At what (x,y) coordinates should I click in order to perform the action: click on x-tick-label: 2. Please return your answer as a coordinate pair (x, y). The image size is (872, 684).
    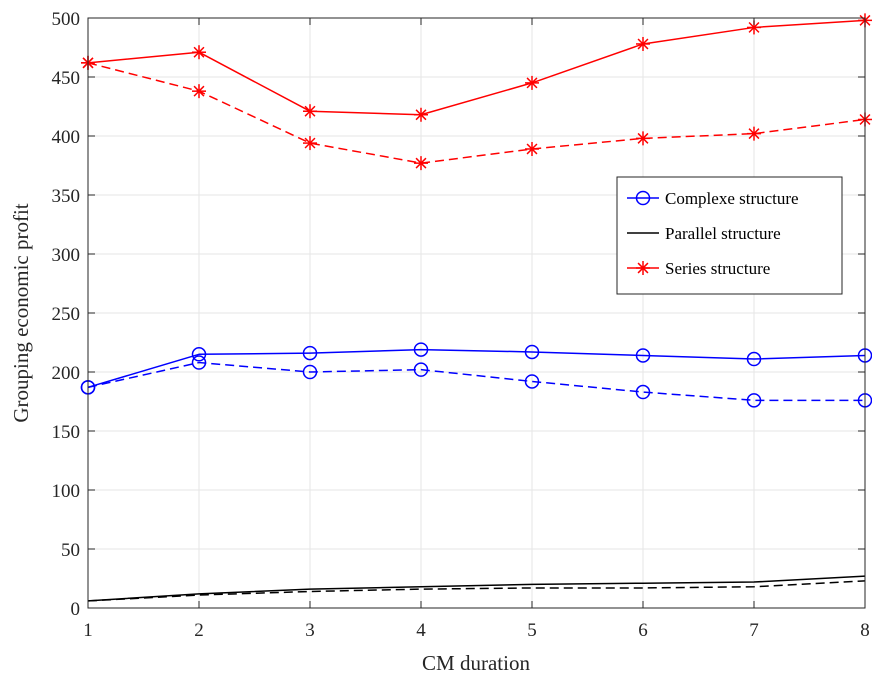
    Looking at the image, I should click on (199, 630).